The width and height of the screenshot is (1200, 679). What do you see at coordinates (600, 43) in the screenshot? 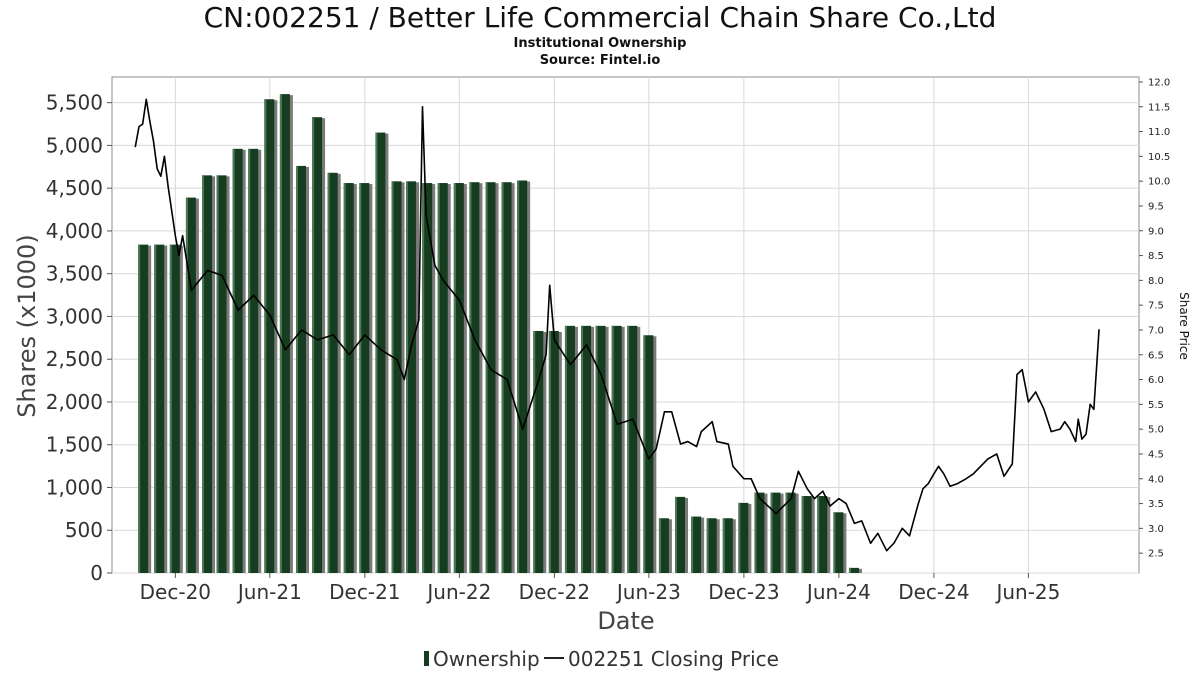
I see `chart-subtitle: Institutional Ownership` at bounding box center [600, 43].